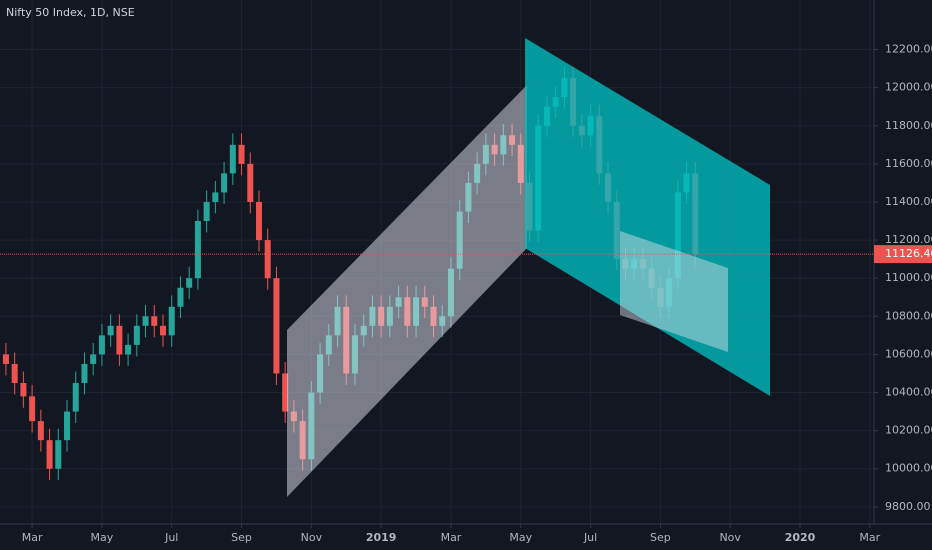 Image resolution: width=932 pixels, height=550 pixels. I want to click on y-tick-label: 10200.00, so click(908, 430).